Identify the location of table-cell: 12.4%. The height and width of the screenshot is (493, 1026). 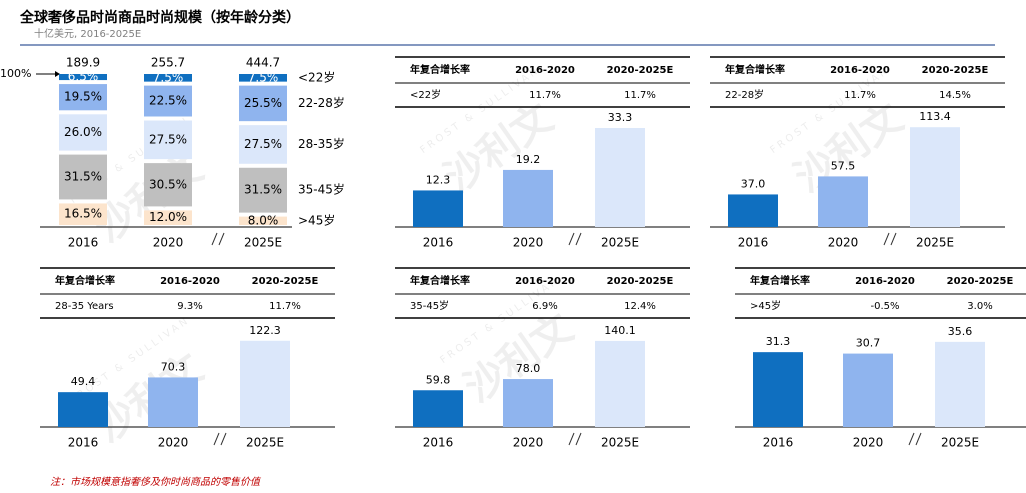
(640, 306).